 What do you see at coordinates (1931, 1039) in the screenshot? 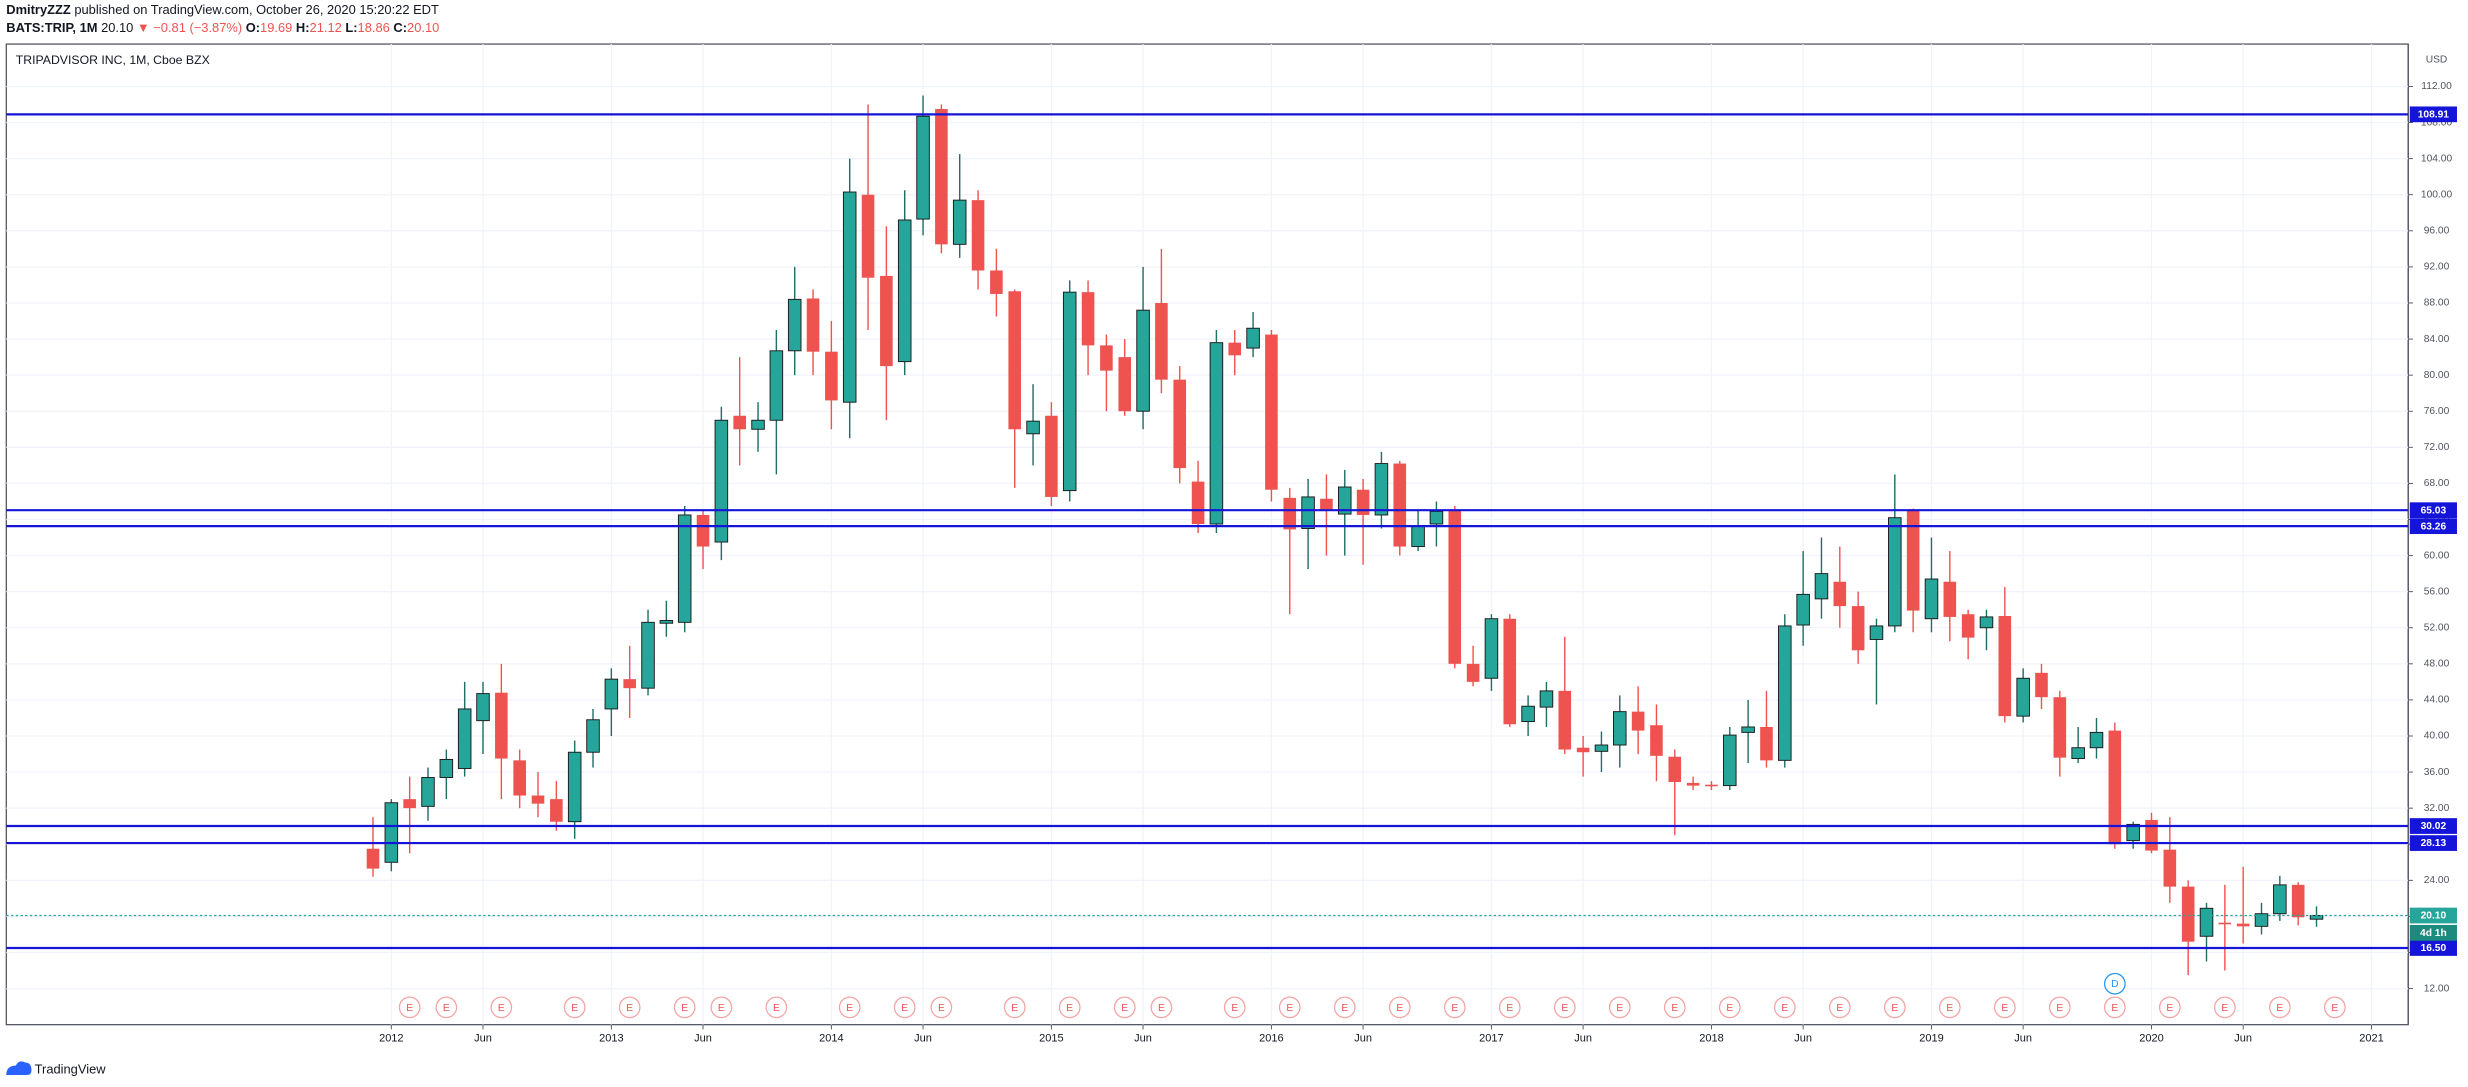
I see `x-tick-label: 2019` at bounding box center [1931, 1039].